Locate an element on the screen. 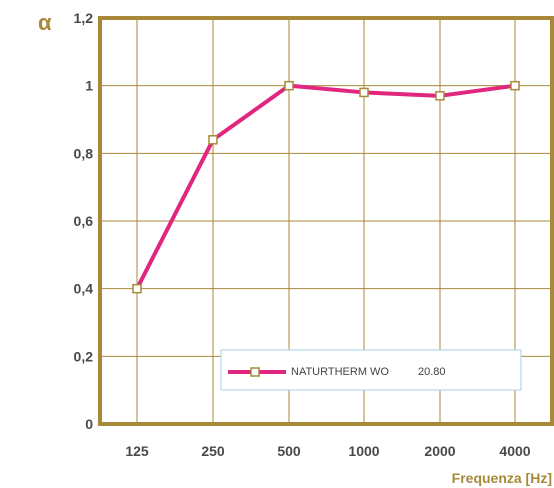 The image size is (554, 488). x-axis-ticks: 125 250 500 1000 2000 4000 is located at coordinates (327, 451).